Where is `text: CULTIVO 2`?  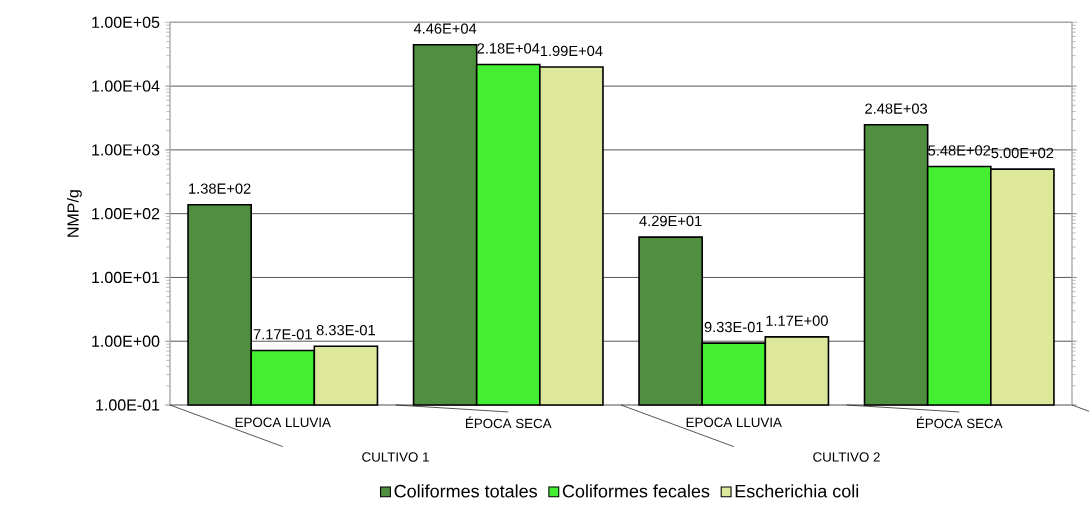 text: CULTIVO 2 is located at coordinates (846, 457).